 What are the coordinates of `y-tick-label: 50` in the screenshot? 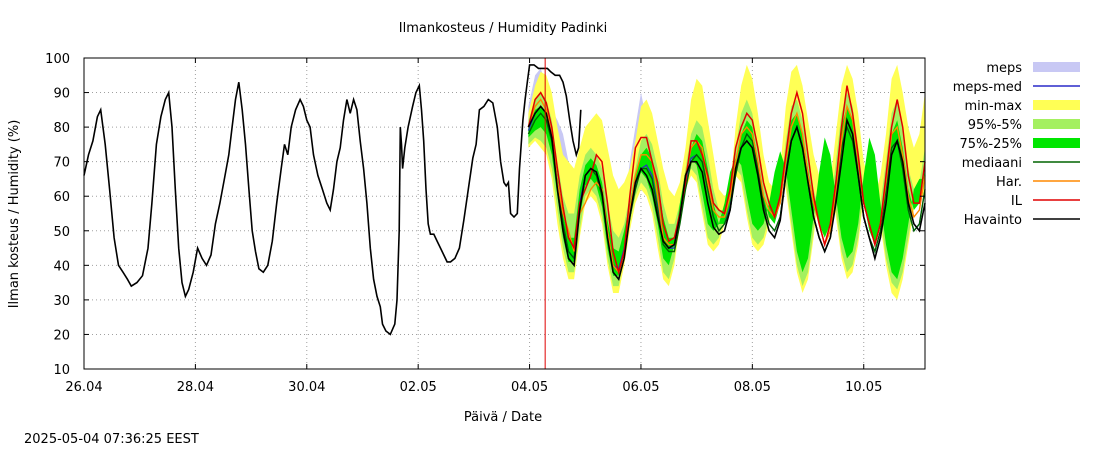 It's located at (61, 232).